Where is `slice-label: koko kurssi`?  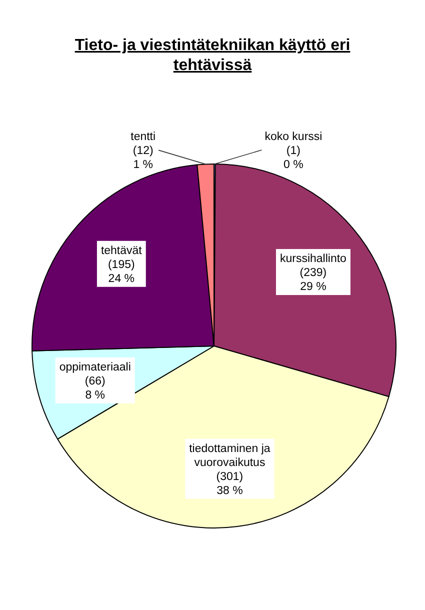 slice-label: koko kurssi is located at coordinates (293, 137).